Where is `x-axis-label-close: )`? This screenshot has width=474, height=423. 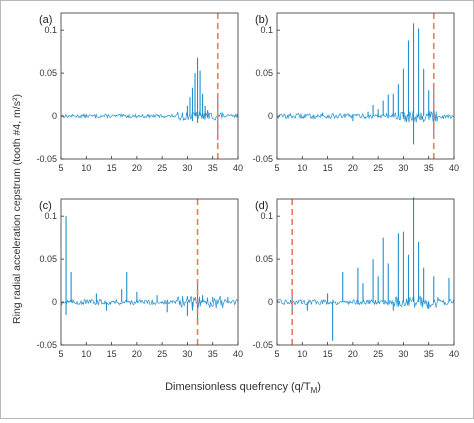 x-axis-label-close: ) is located at coordinates (319, 387).